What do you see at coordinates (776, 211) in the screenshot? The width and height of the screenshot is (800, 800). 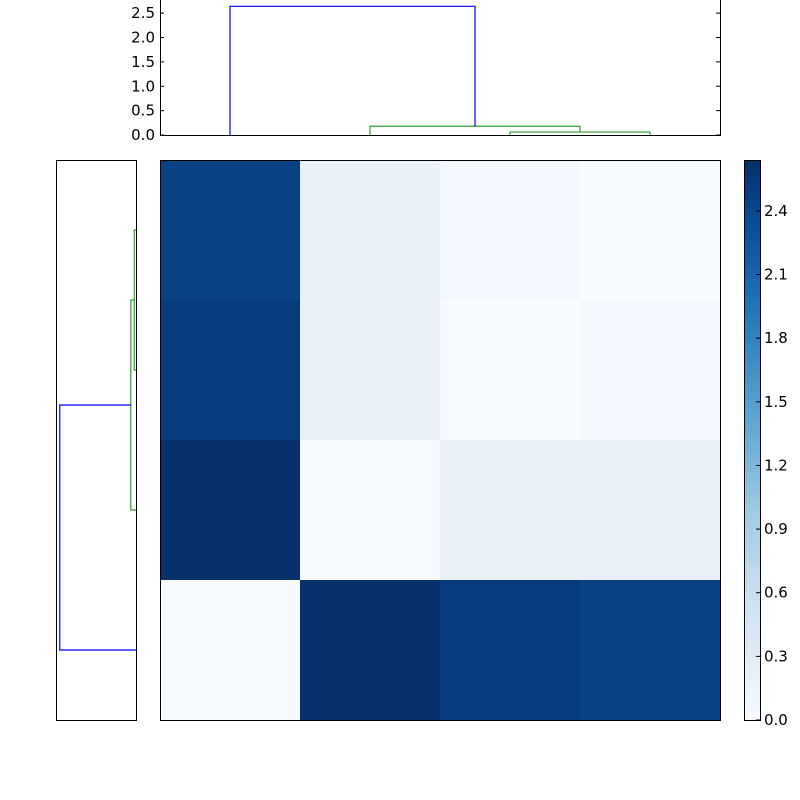 I see `colorbar-tick-label: 2.4` at bounding box center [776, 211].